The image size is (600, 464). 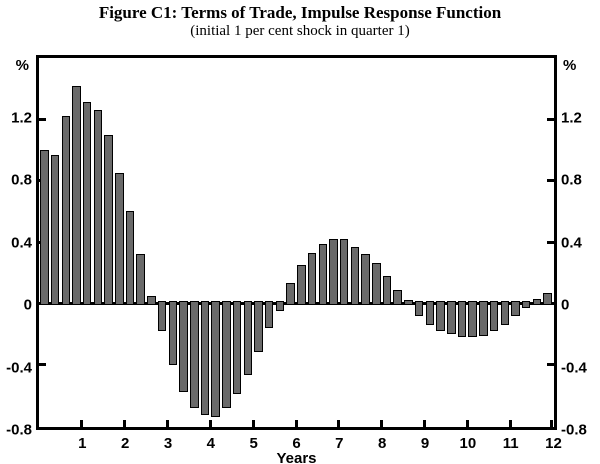 What do you see at coordinates (553, 443) in the screenshot?
I see `x-tick-label: 12` at bounding box center [553, 443].